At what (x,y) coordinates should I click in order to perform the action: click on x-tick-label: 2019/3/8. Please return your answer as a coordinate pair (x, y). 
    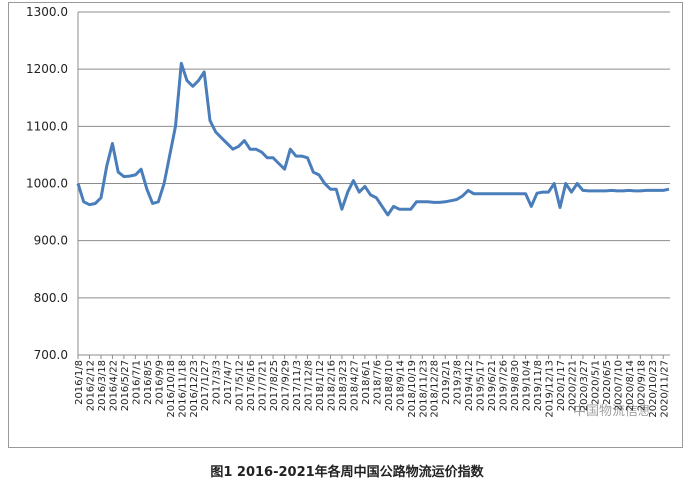
    Looking at the image, I should click on (458, 382).